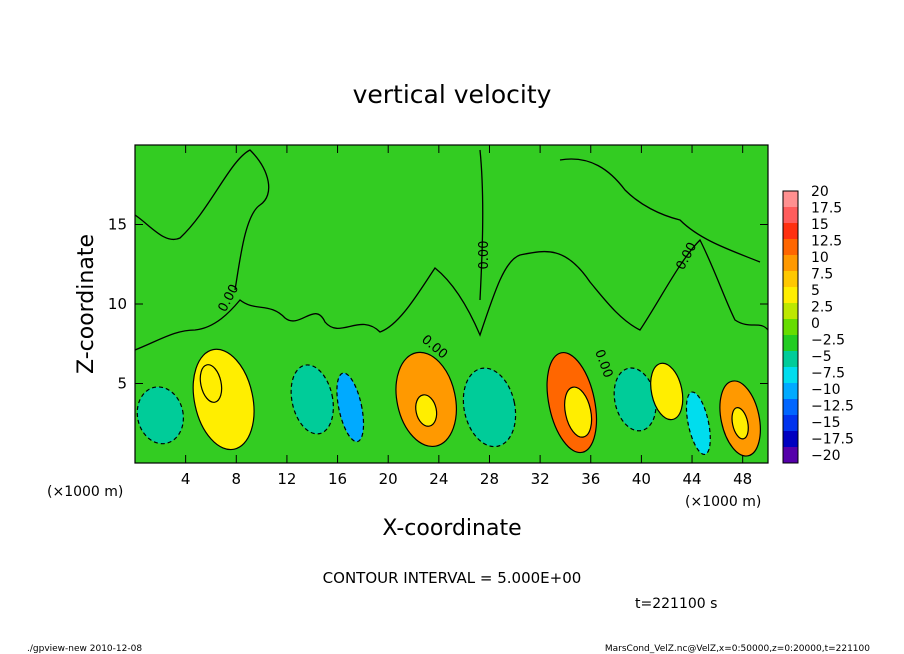 The width and height of the screenshot is (904, 654). What do you see at coordinates (820, 225) in the screenshot?
I see `colorbar-label: 15` at bounding box center [820, 225].